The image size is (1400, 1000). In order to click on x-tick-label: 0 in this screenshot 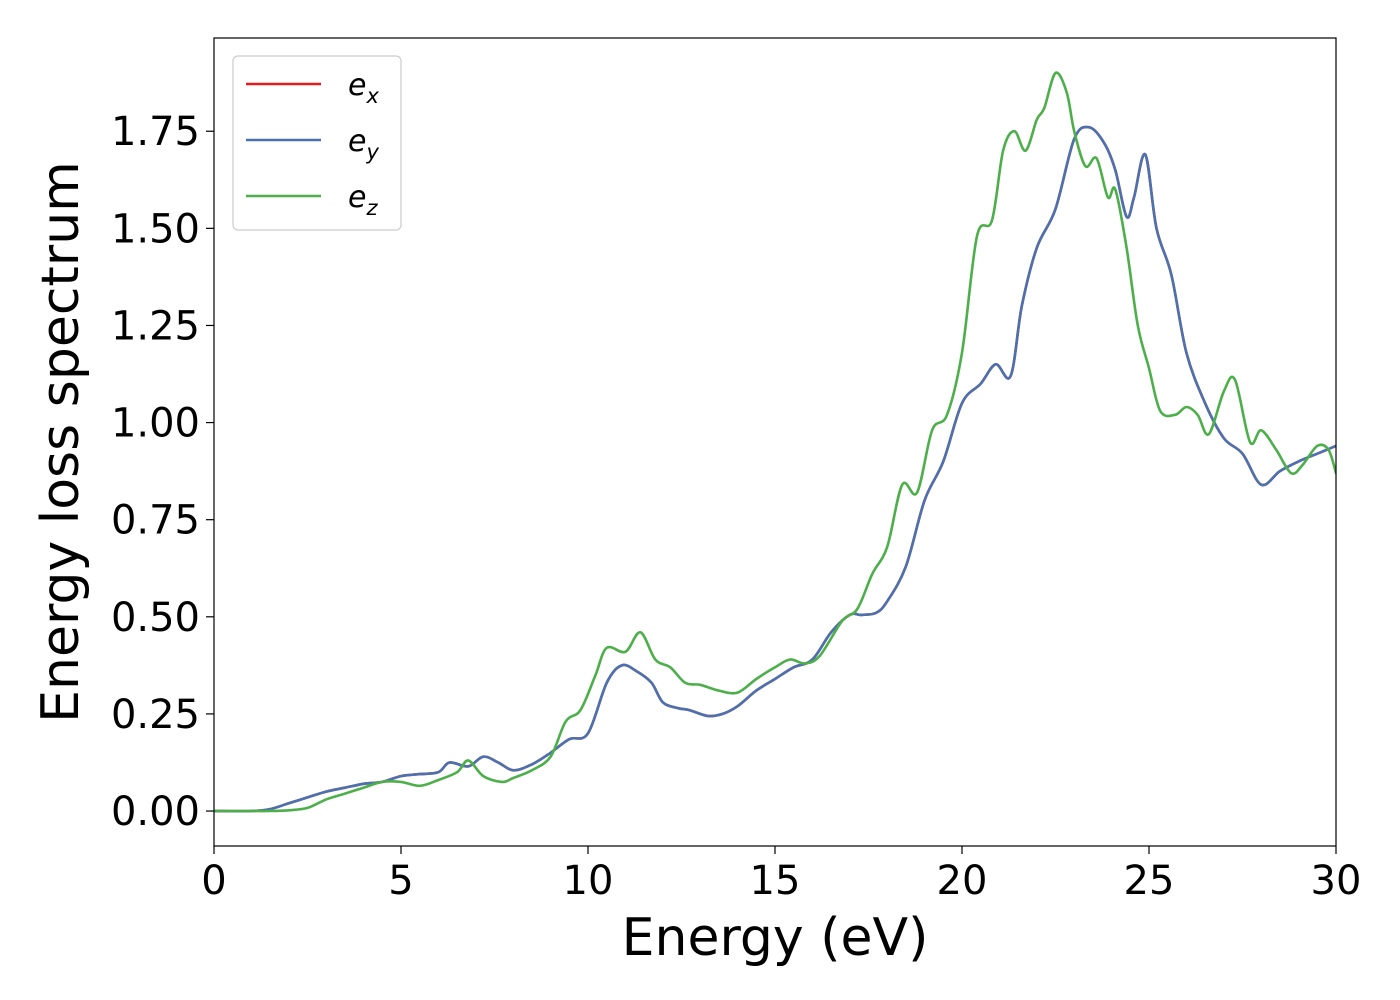, I will do `click(213, 881)`.